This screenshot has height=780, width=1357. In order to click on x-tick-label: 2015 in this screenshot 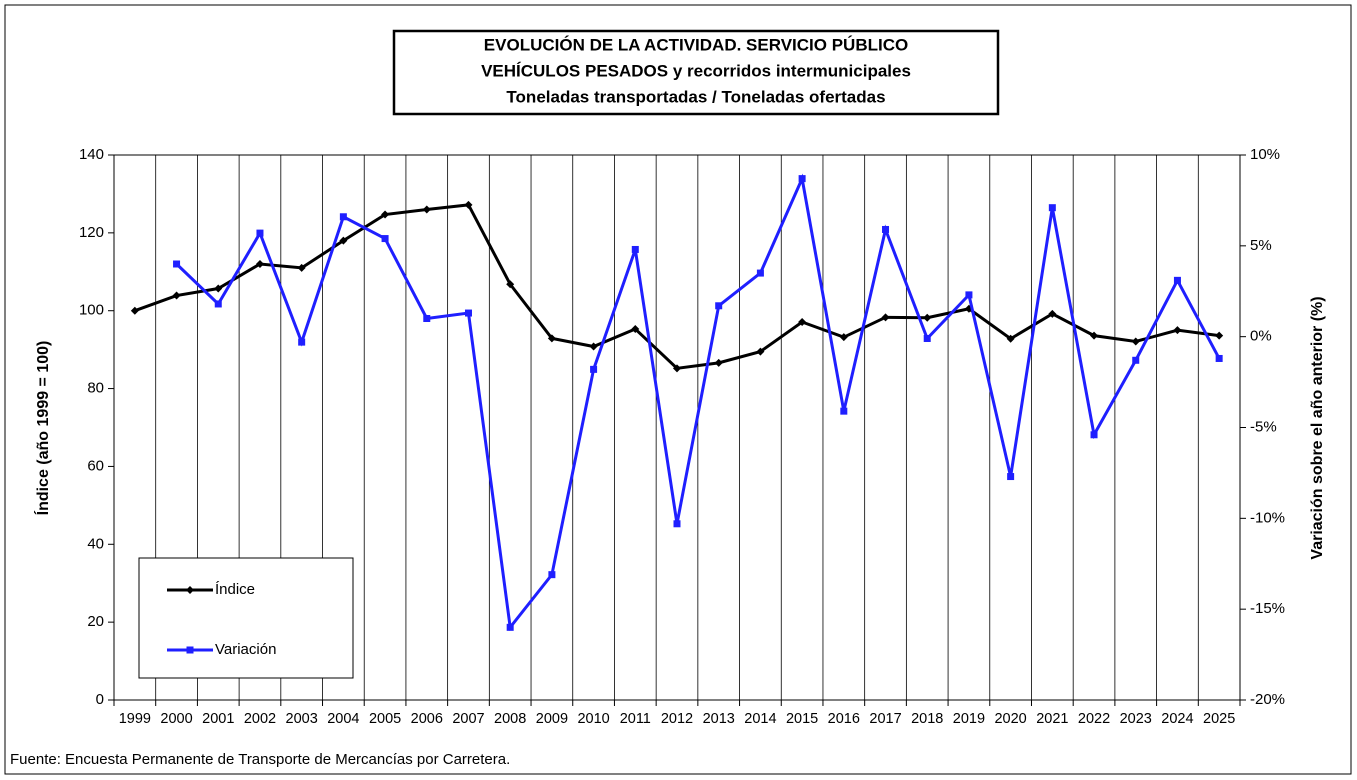, I will do `click(802, 719)`.